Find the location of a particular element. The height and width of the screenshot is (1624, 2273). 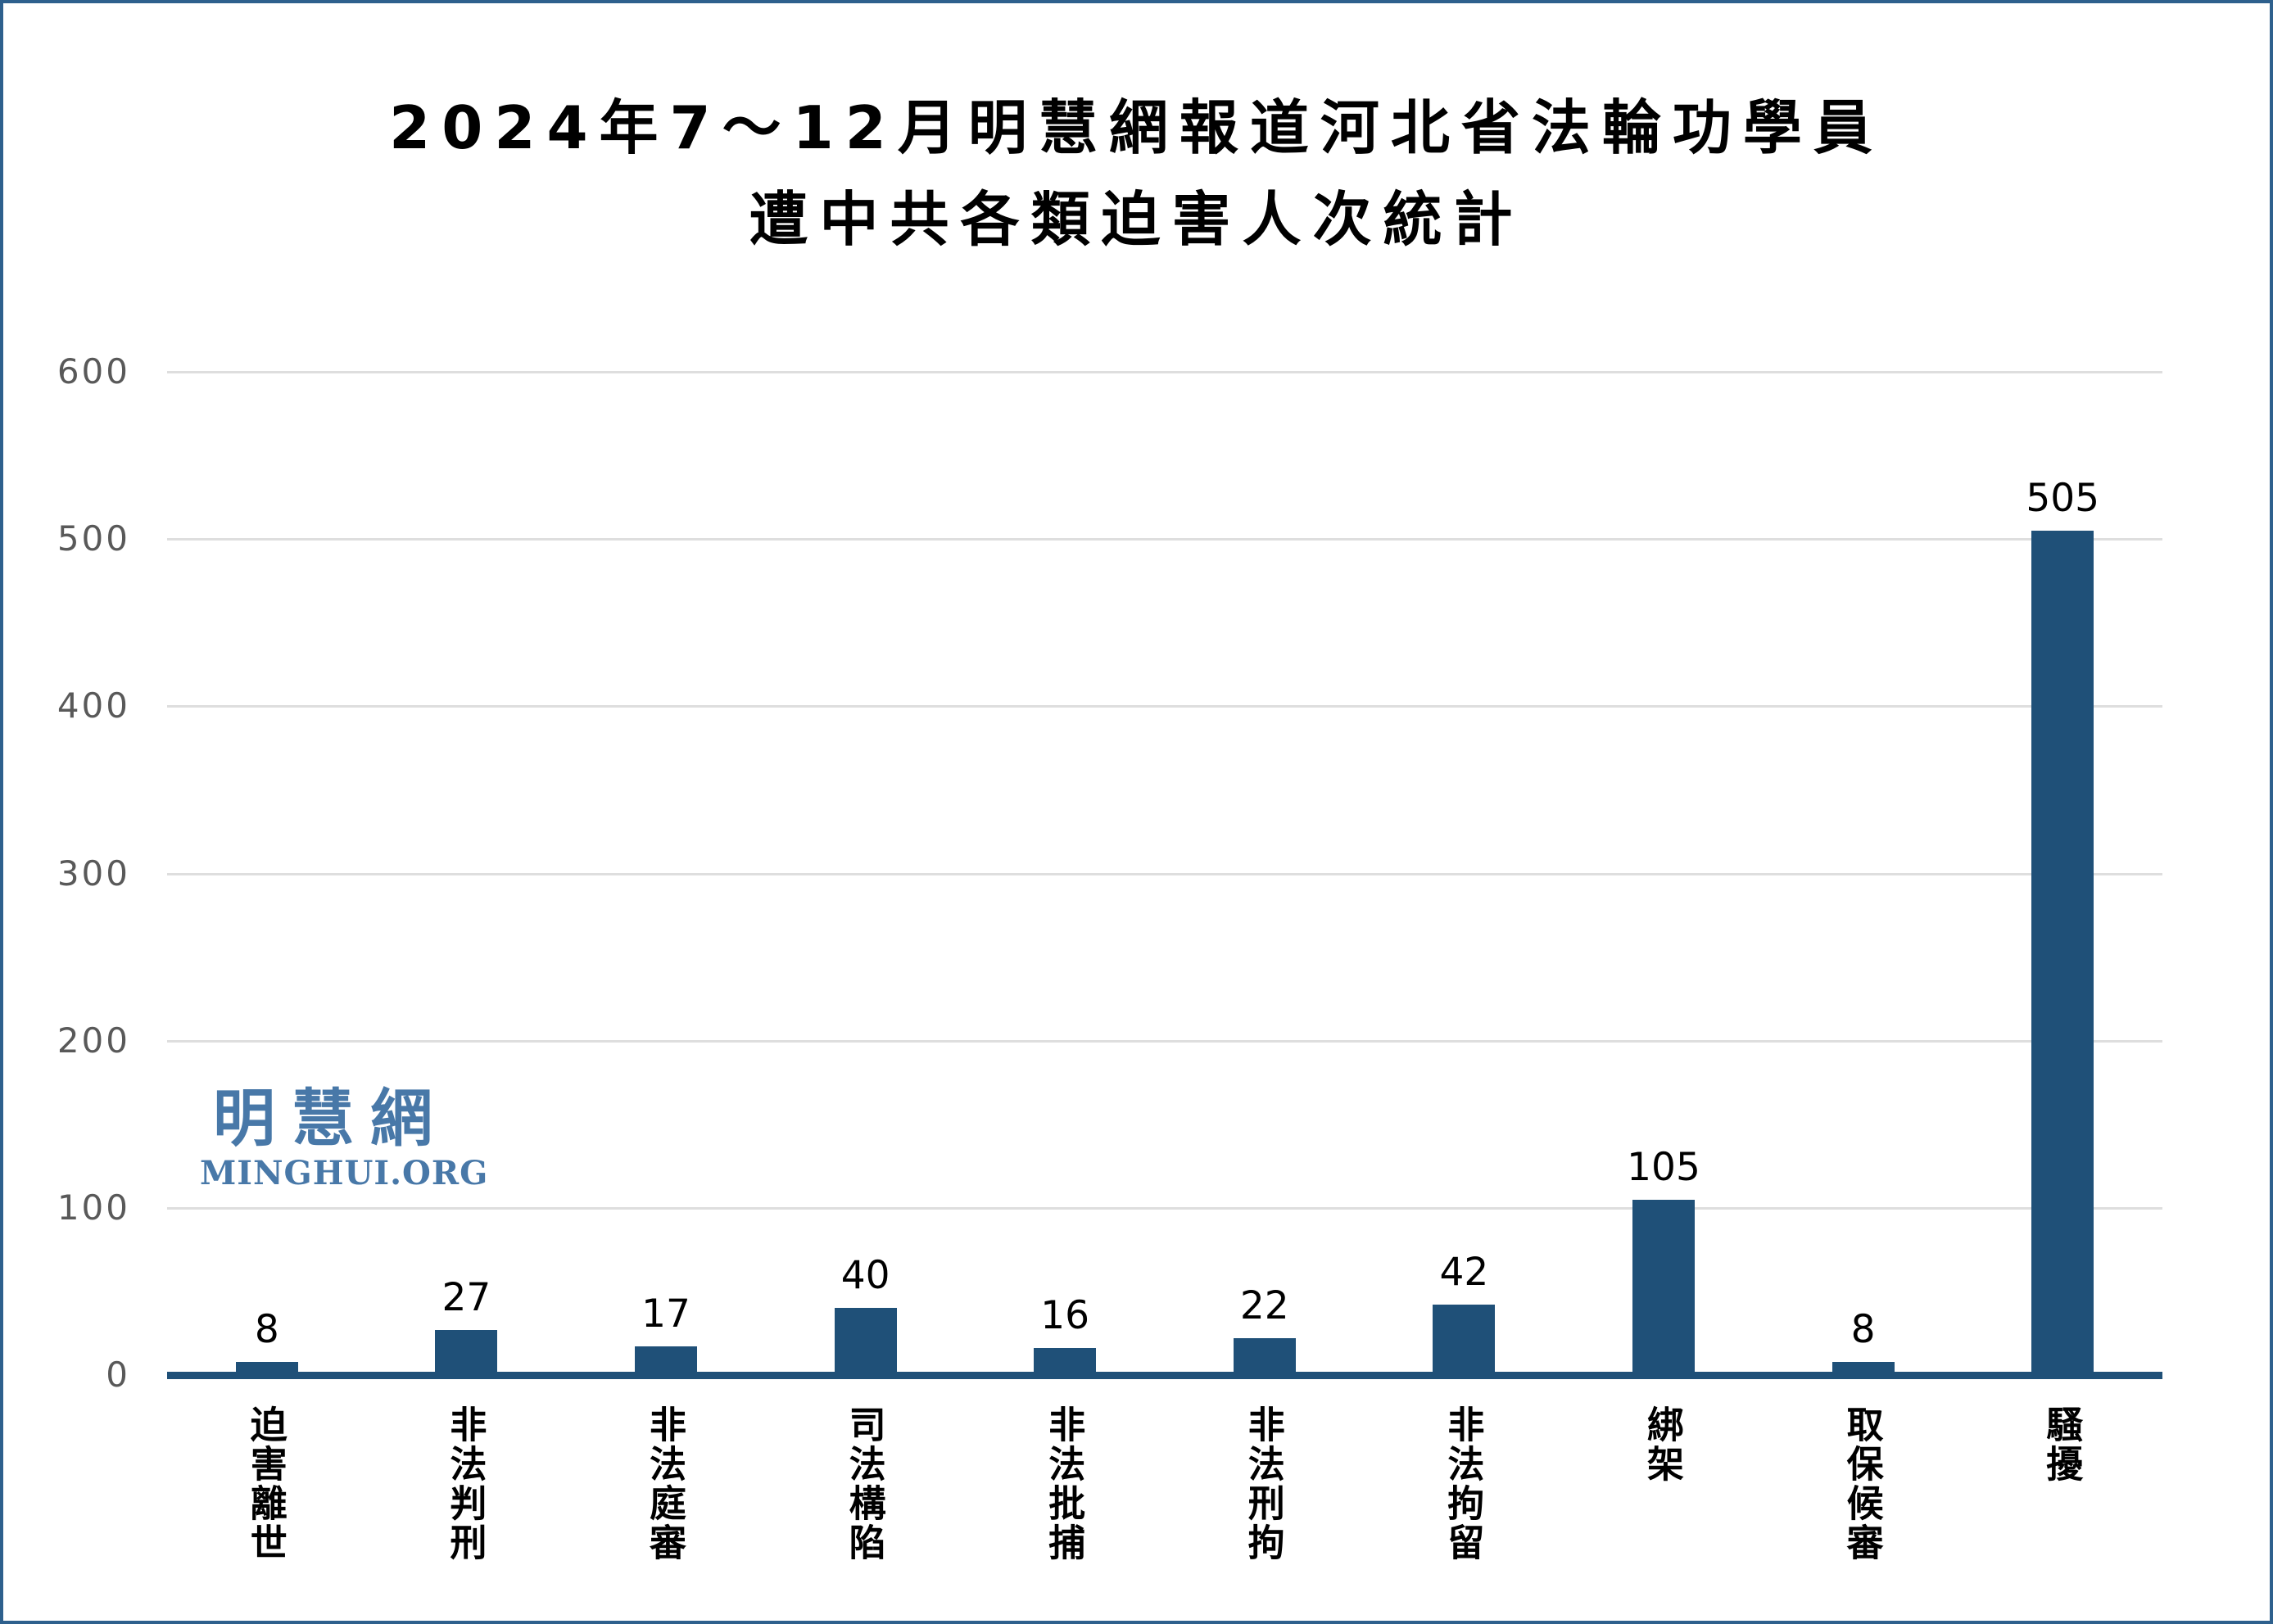

x-axis-label-1: 迫害離世 is located at coordinates (265, 1484).